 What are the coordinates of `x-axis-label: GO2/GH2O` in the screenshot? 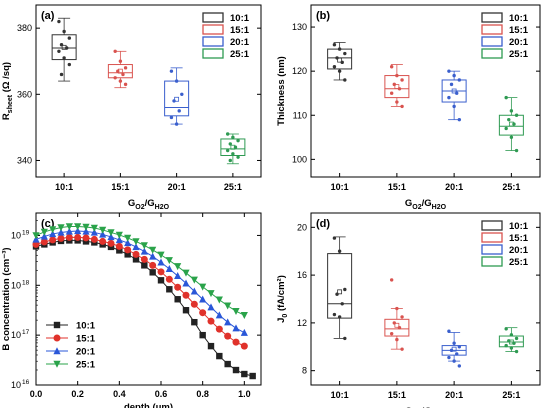 It's located at (426, 407).